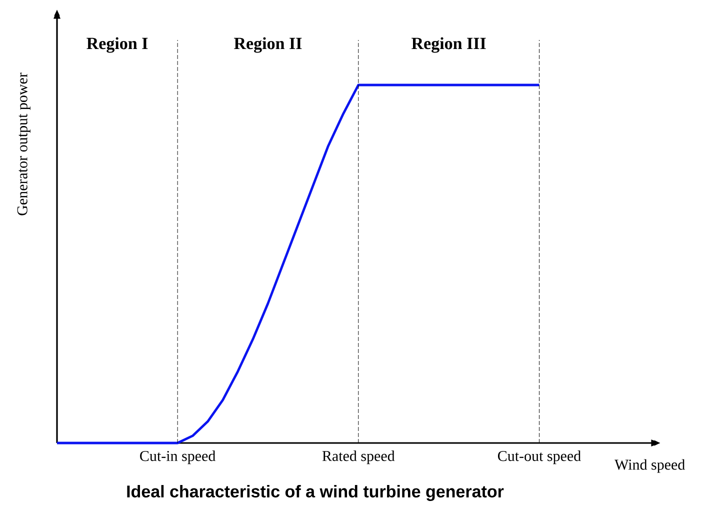 The image size is (713, 505). What do you see at coordinates (315, 493) in the screenshot?
I see `text: Ideal characteristic of a wind turbine generator` at bounding box center [315, 493].